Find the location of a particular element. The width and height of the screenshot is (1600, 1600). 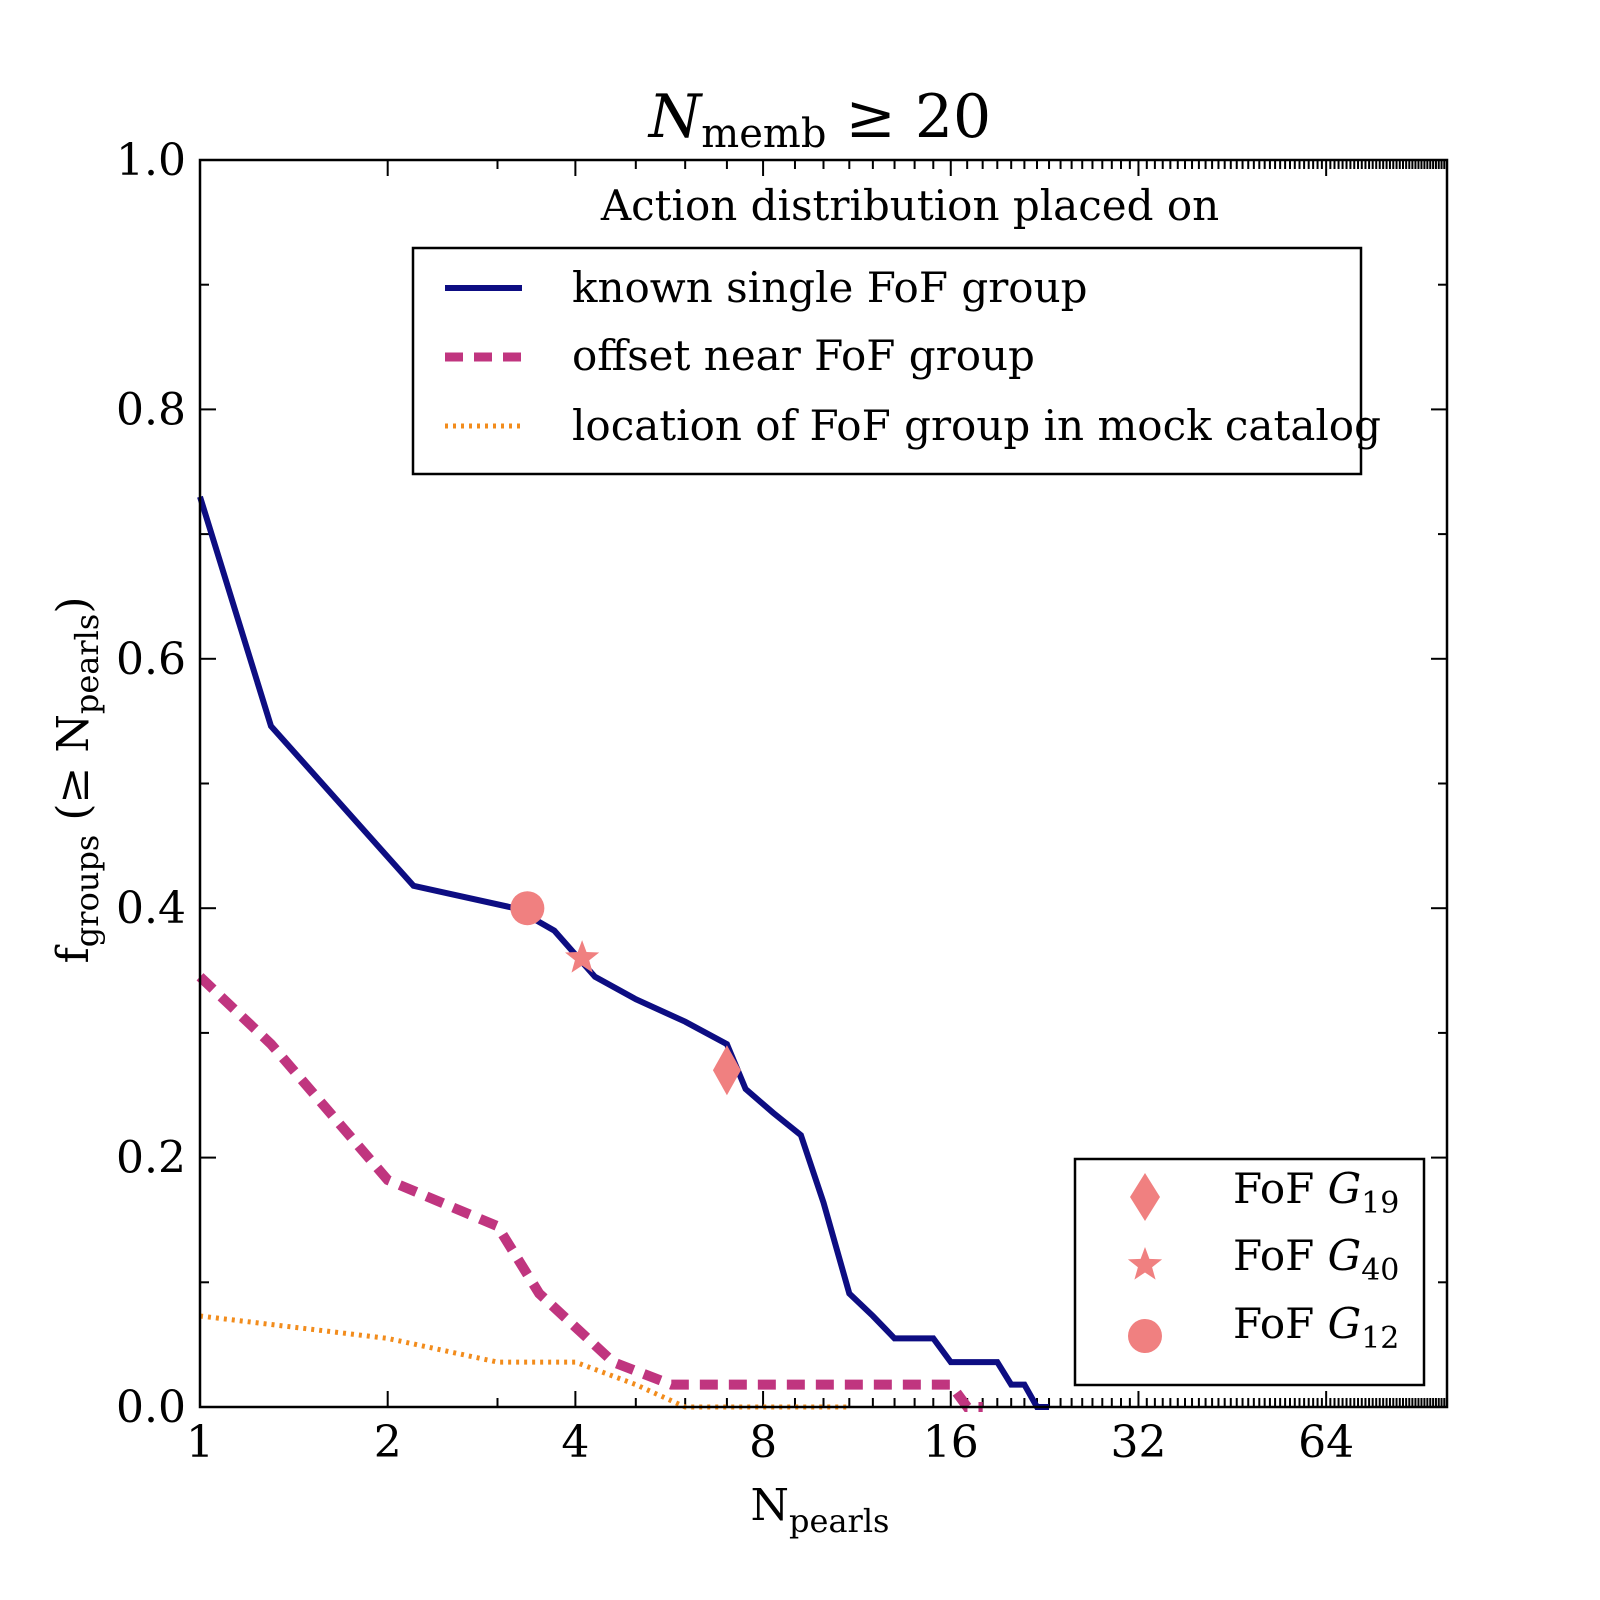

marker-legend-label-g19: FoF G19 is located at coordinates (1316, 1192).